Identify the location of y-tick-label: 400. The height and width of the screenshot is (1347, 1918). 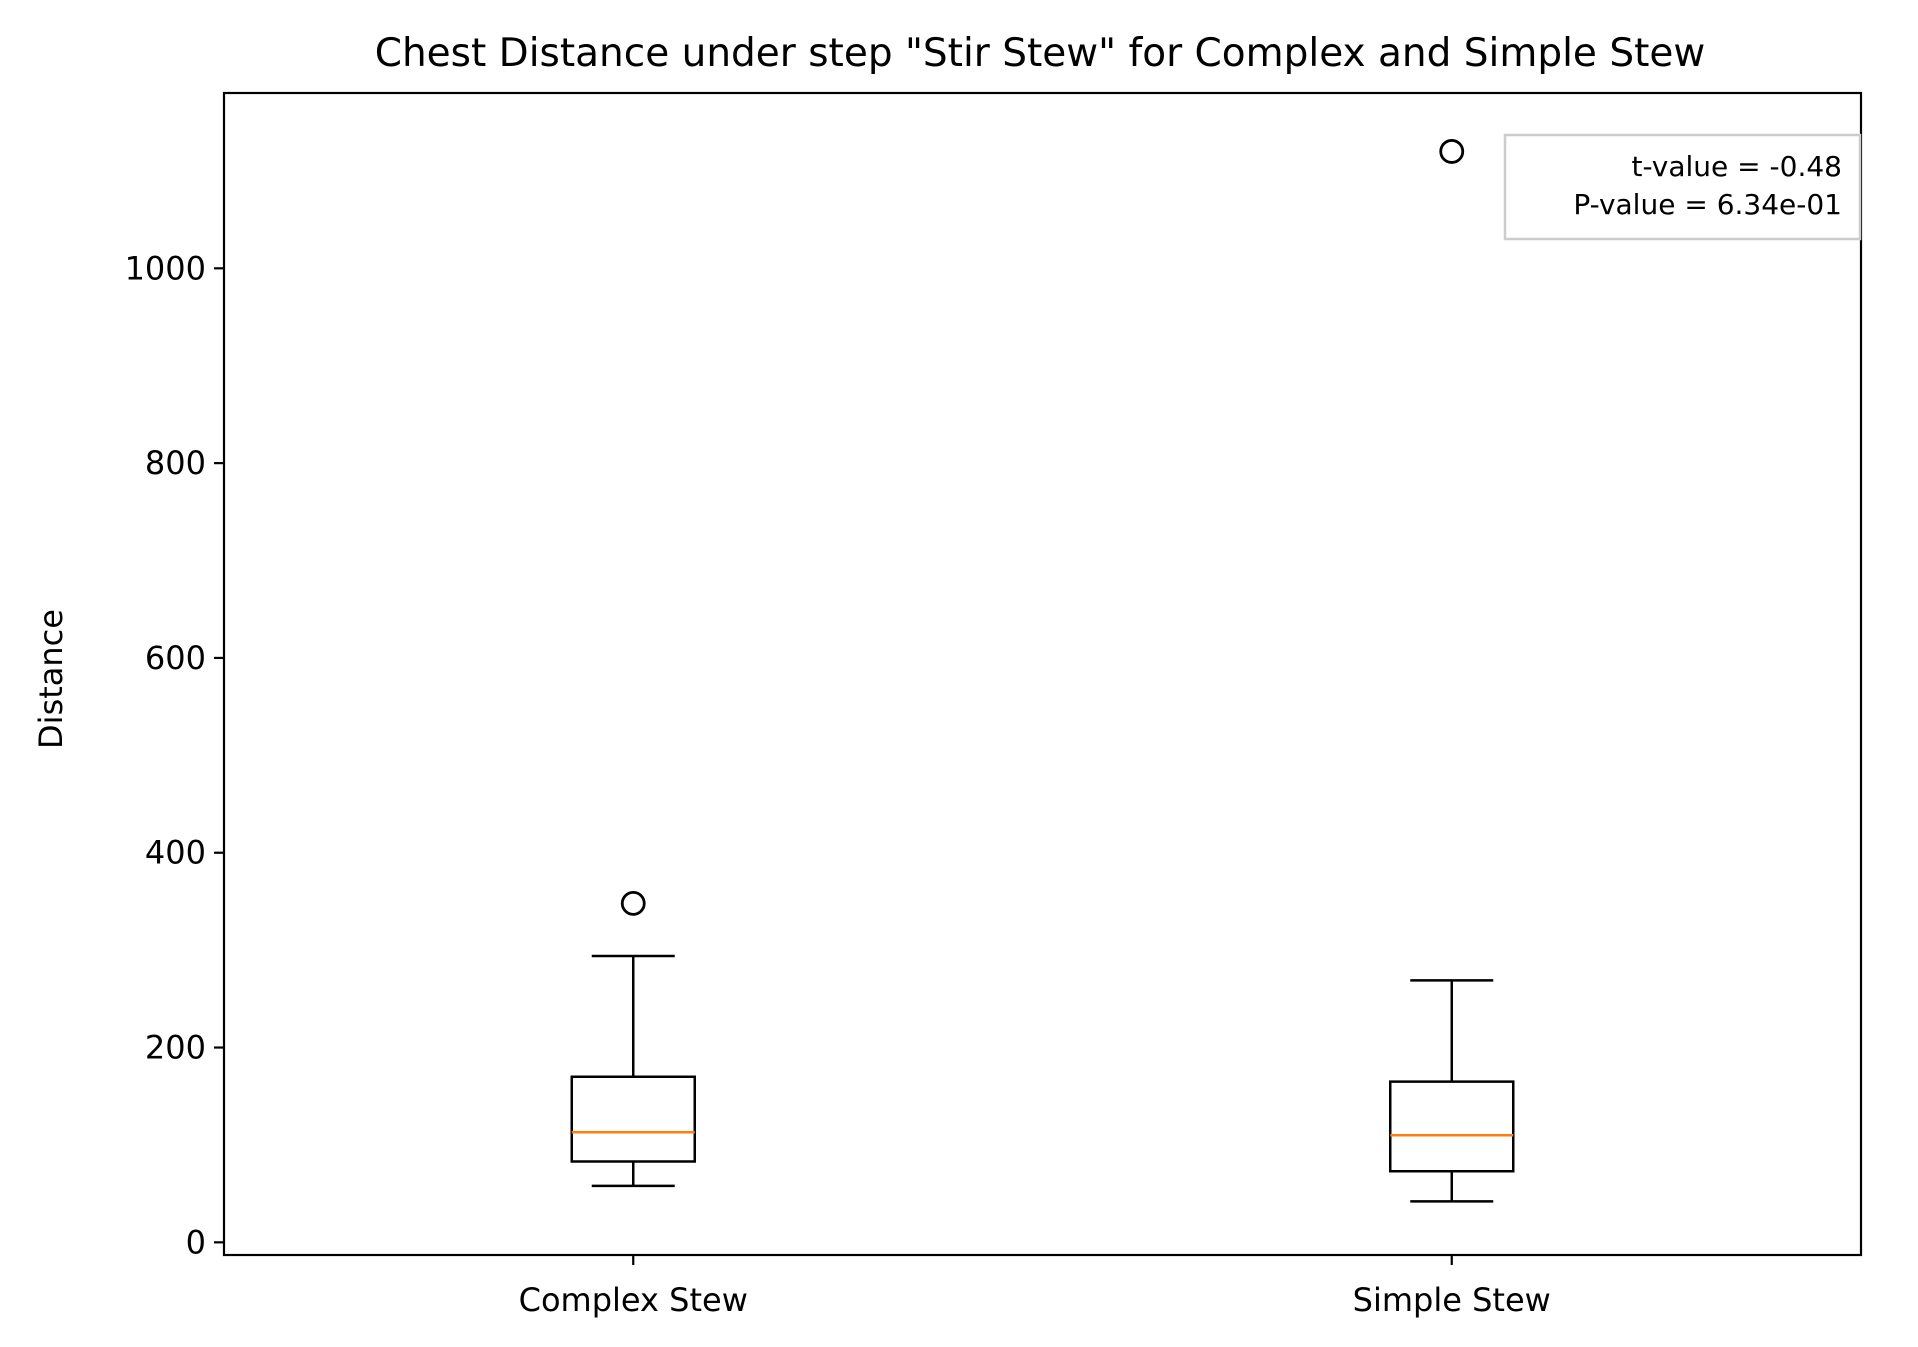
(175, 853).